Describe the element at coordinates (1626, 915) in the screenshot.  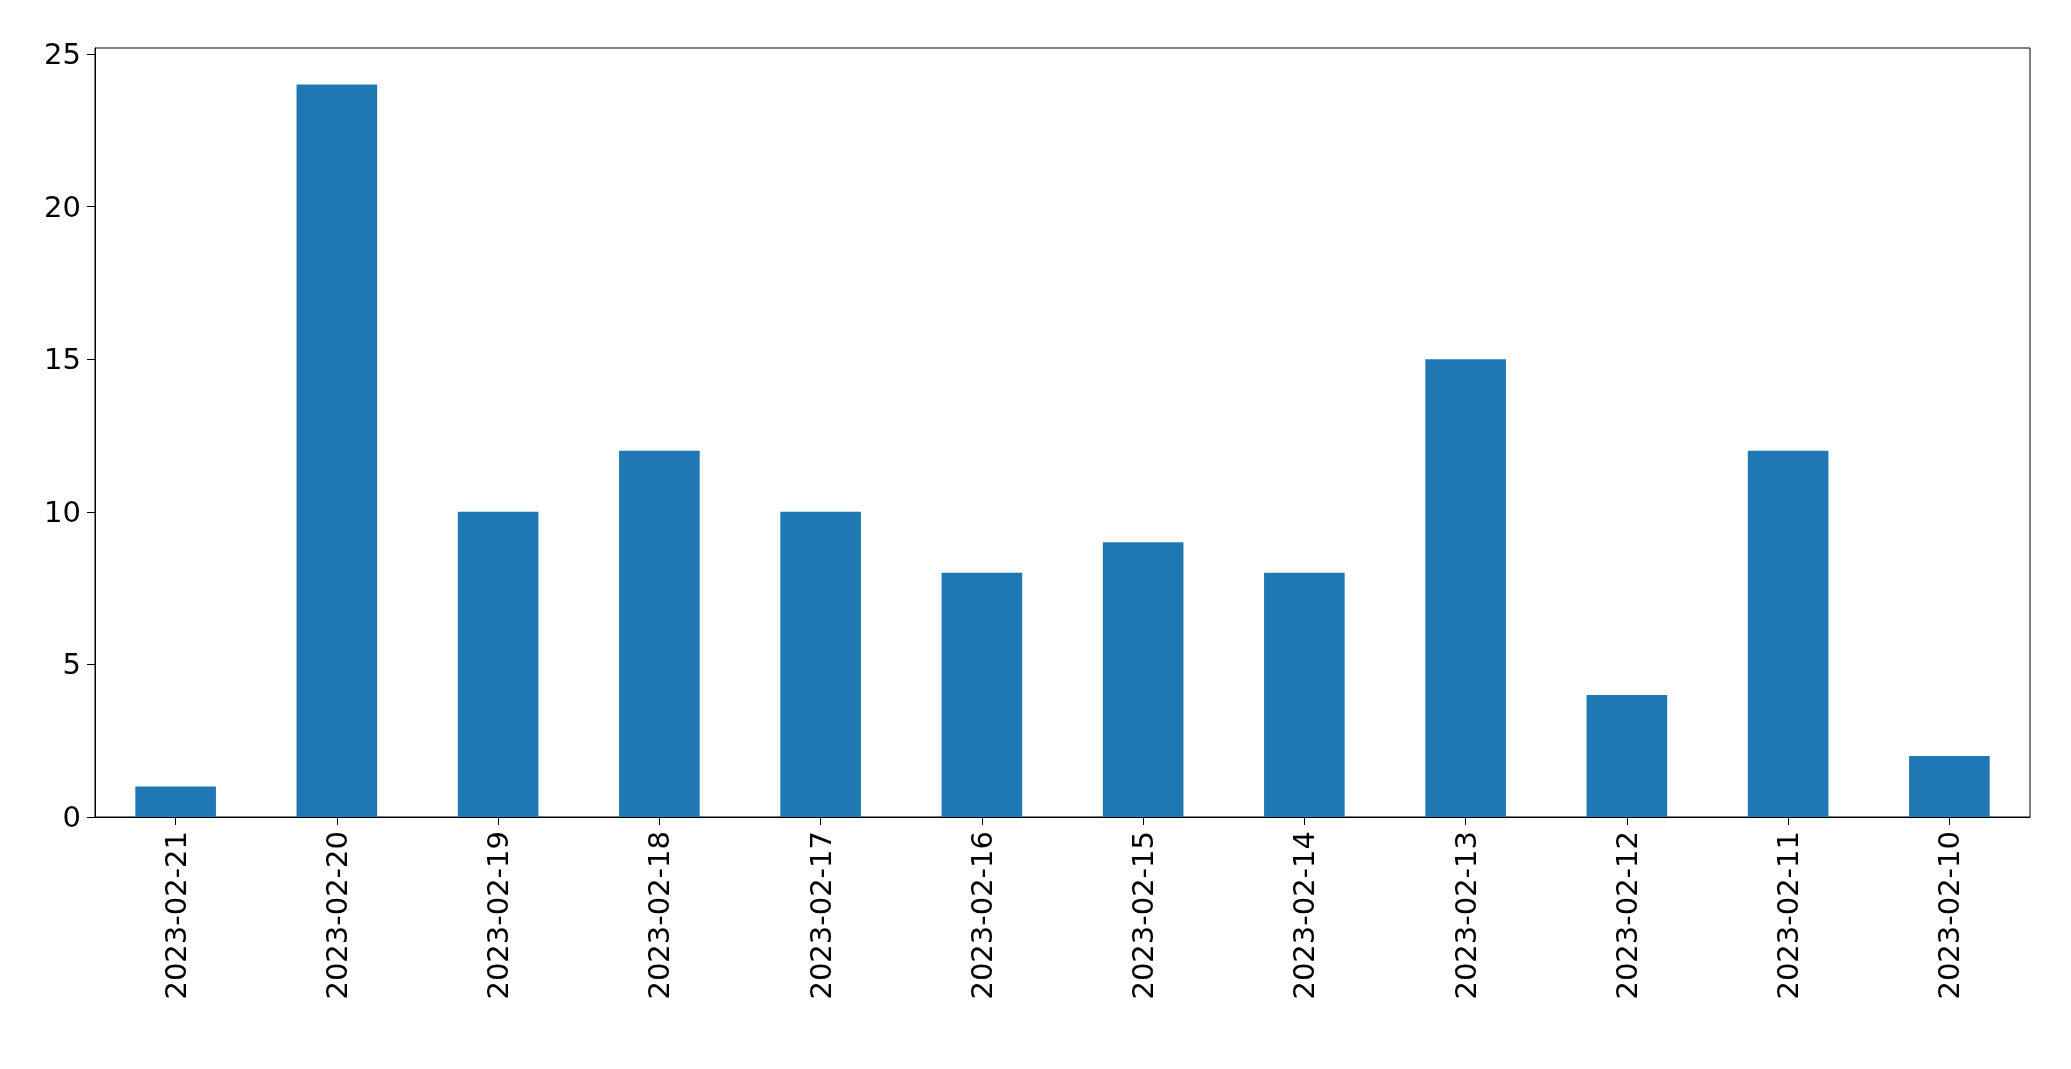
I see `x-tick-label: 2023-02-12` at that location.